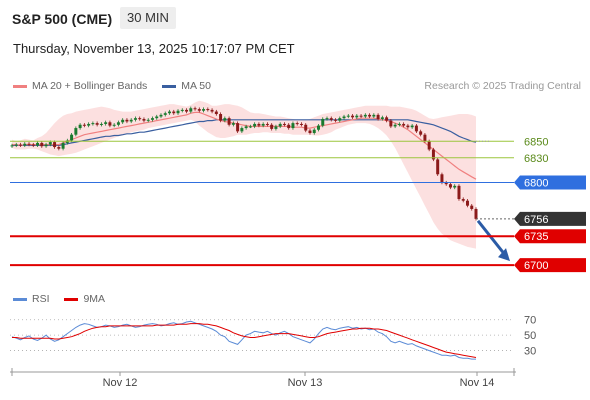 The image size is (590, 400). What do you see at coordinates (477, 383) in the screenshot?
I see `time-tick-label: Nov 14` at bounding box center [477, 383].